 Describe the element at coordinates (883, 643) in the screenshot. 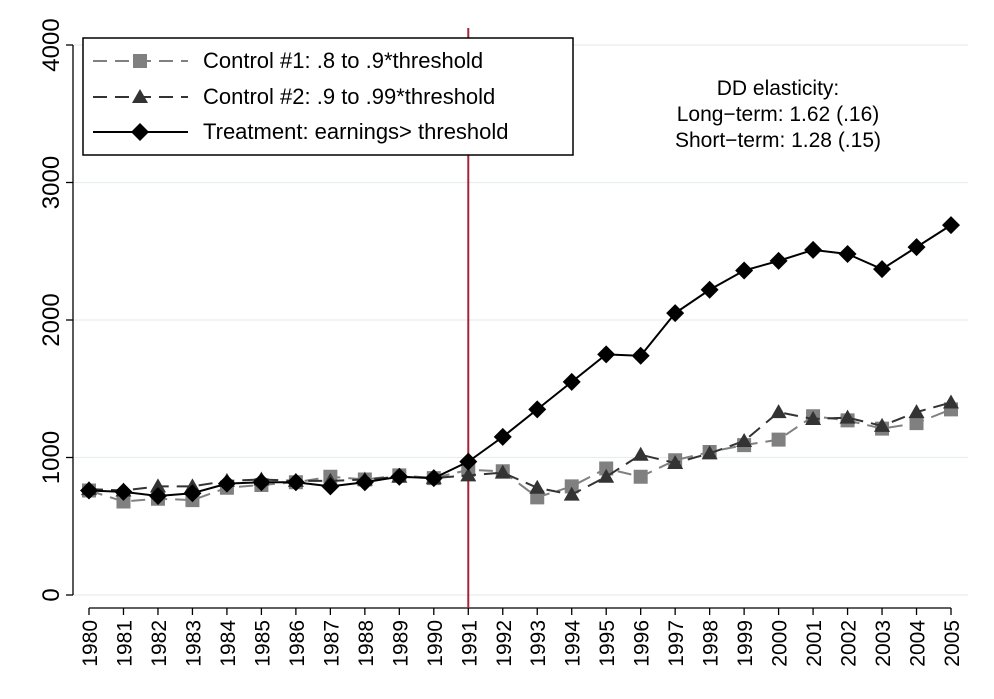

I see `x-tick-label-2003: 2003` at that location.